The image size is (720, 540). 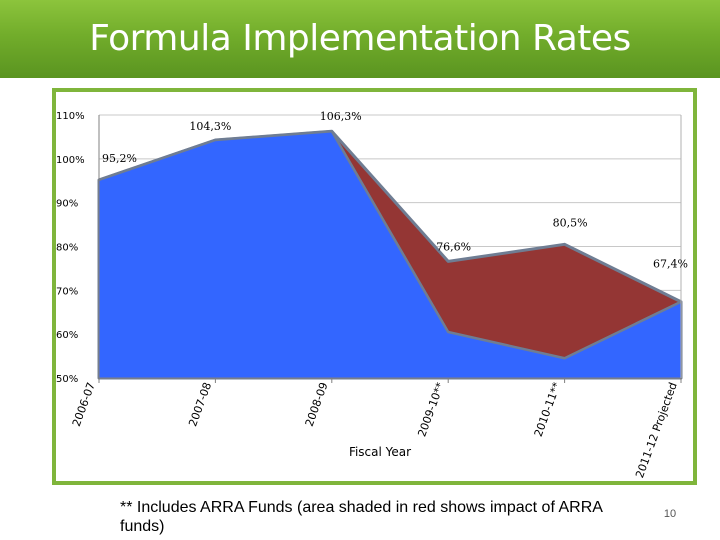 I want to click on x-tick-label-0: 2006-07, so click(x=84, y=405).